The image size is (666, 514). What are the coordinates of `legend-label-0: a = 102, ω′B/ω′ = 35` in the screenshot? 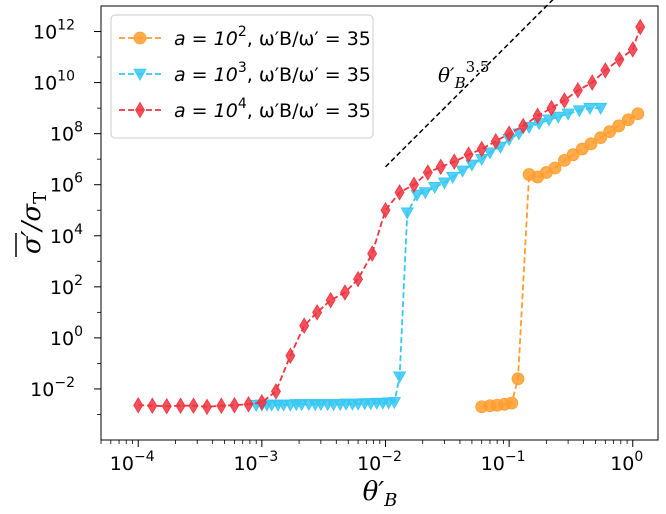 It's located at (272, 37).